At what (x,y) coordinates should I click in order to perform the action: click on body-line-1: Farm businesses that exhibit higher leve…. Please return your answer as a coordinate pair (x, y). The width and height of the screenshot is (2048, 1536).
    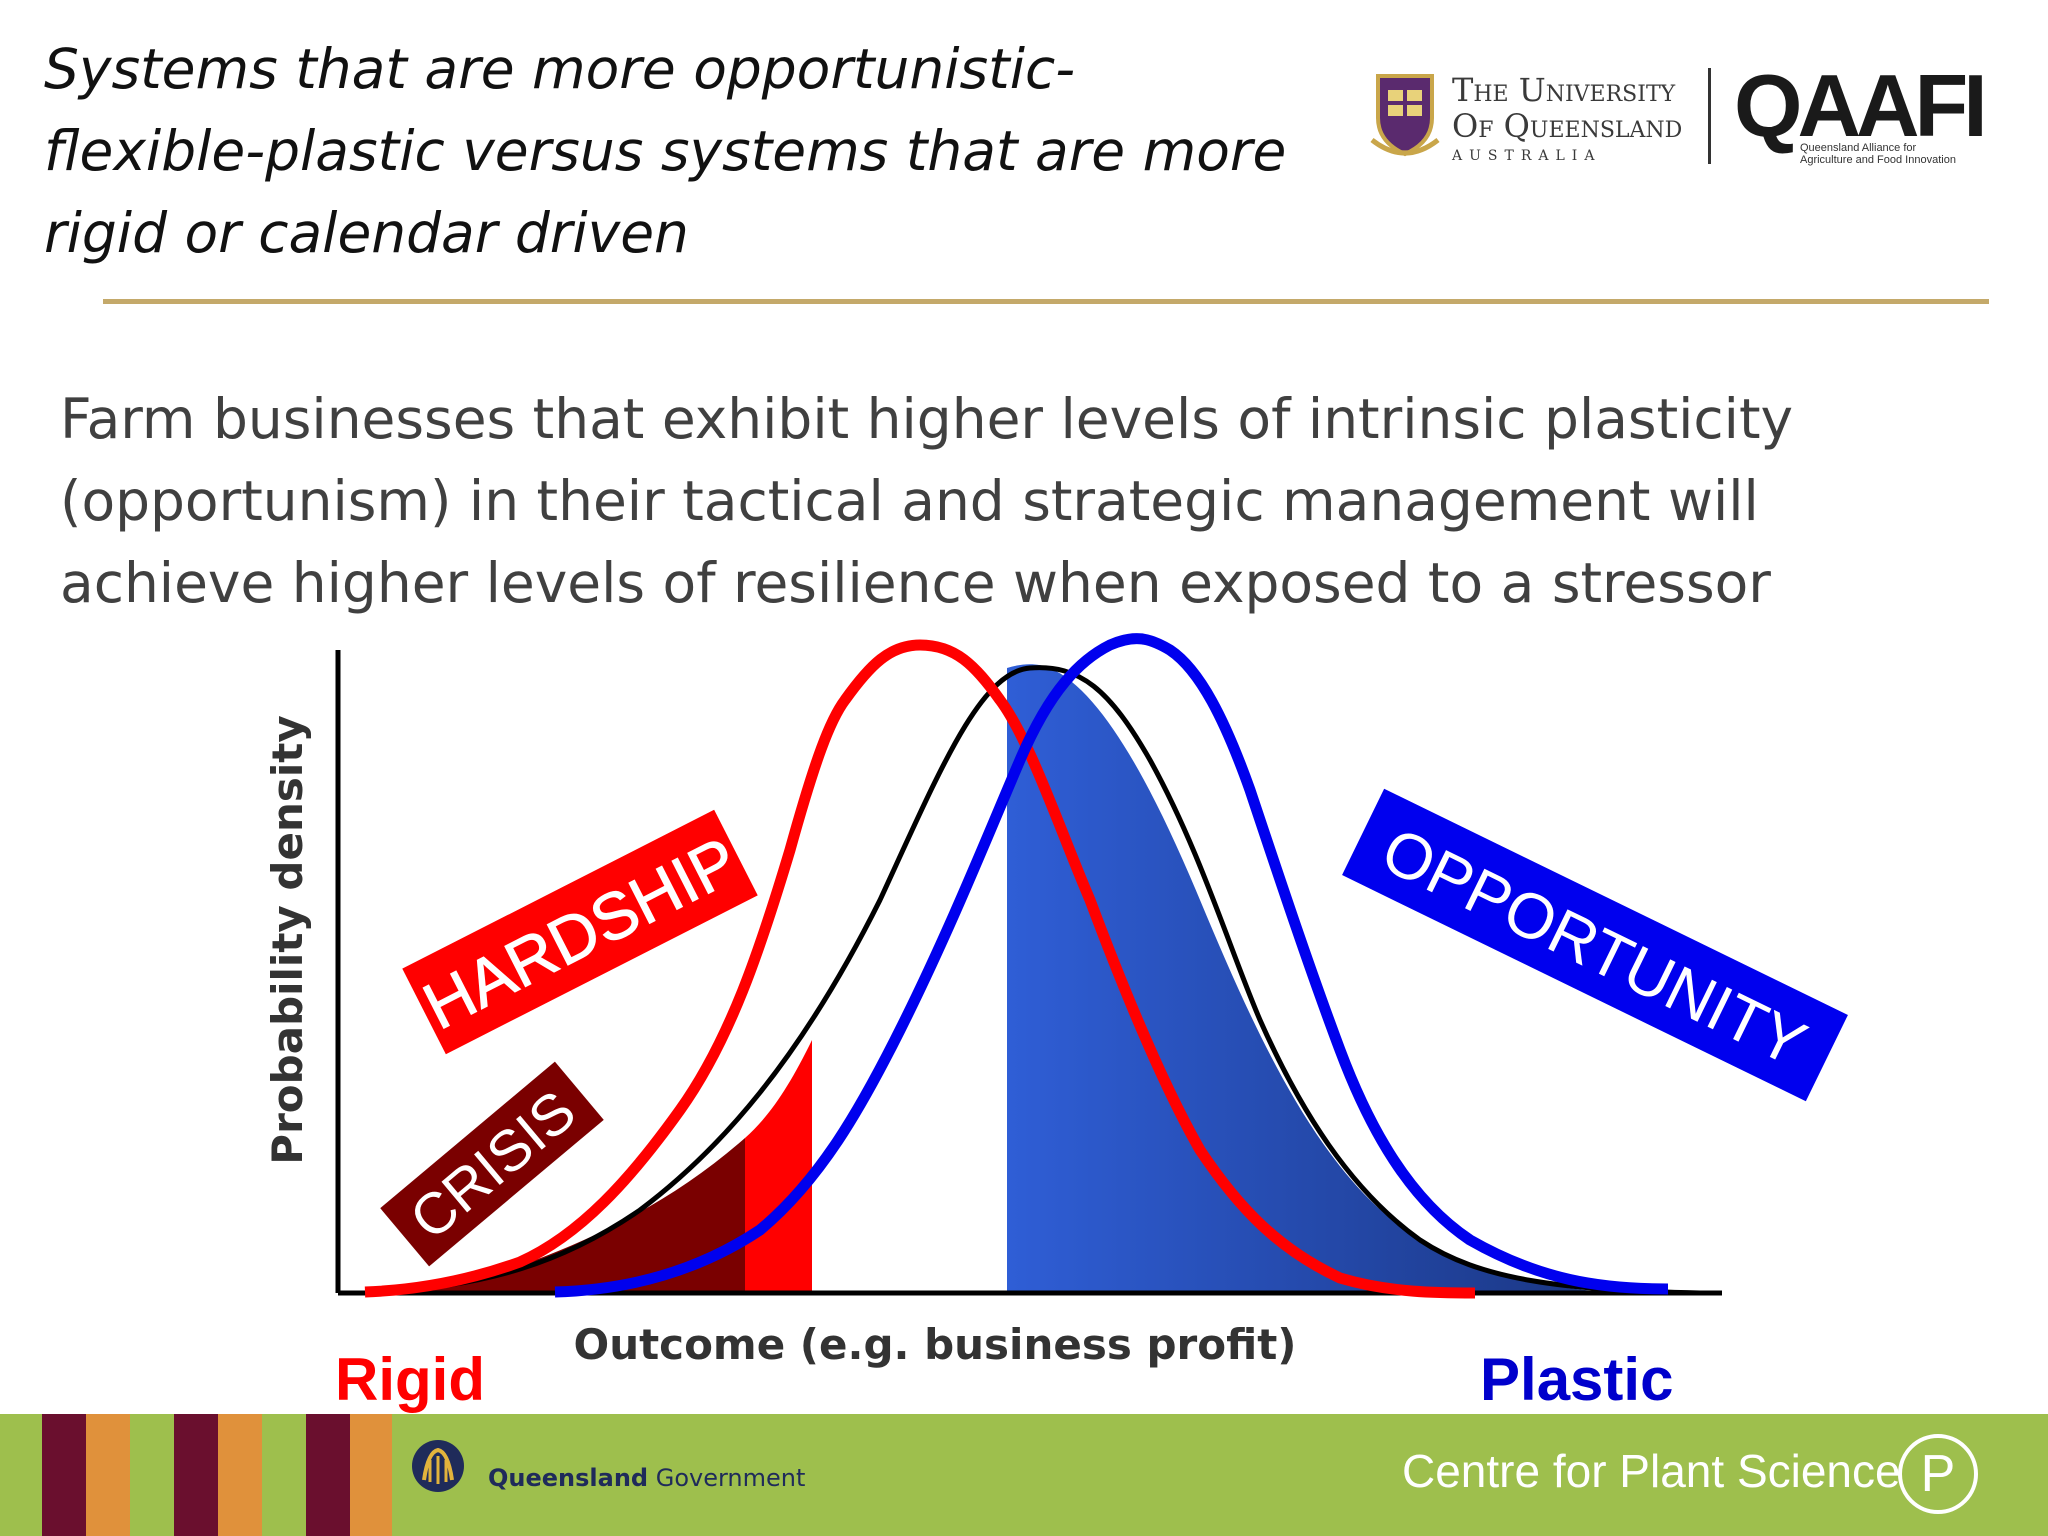
    Looking at the image, I should click on (927, 419).